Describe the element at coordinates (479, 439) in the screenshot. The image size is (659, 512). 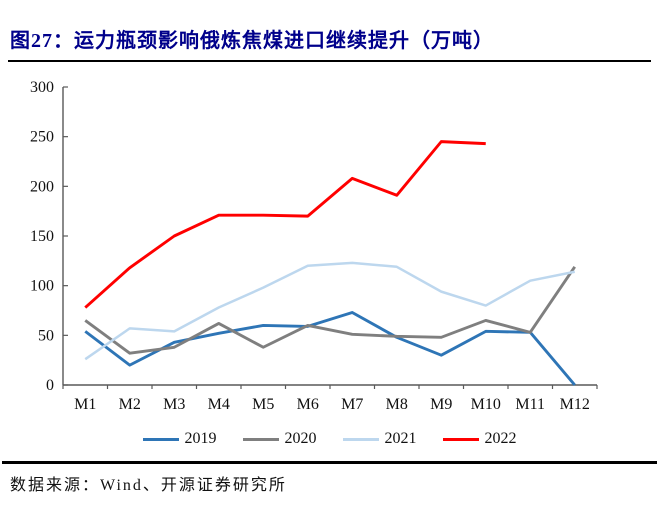
I see `legend-item-2022: 2022` at that location.